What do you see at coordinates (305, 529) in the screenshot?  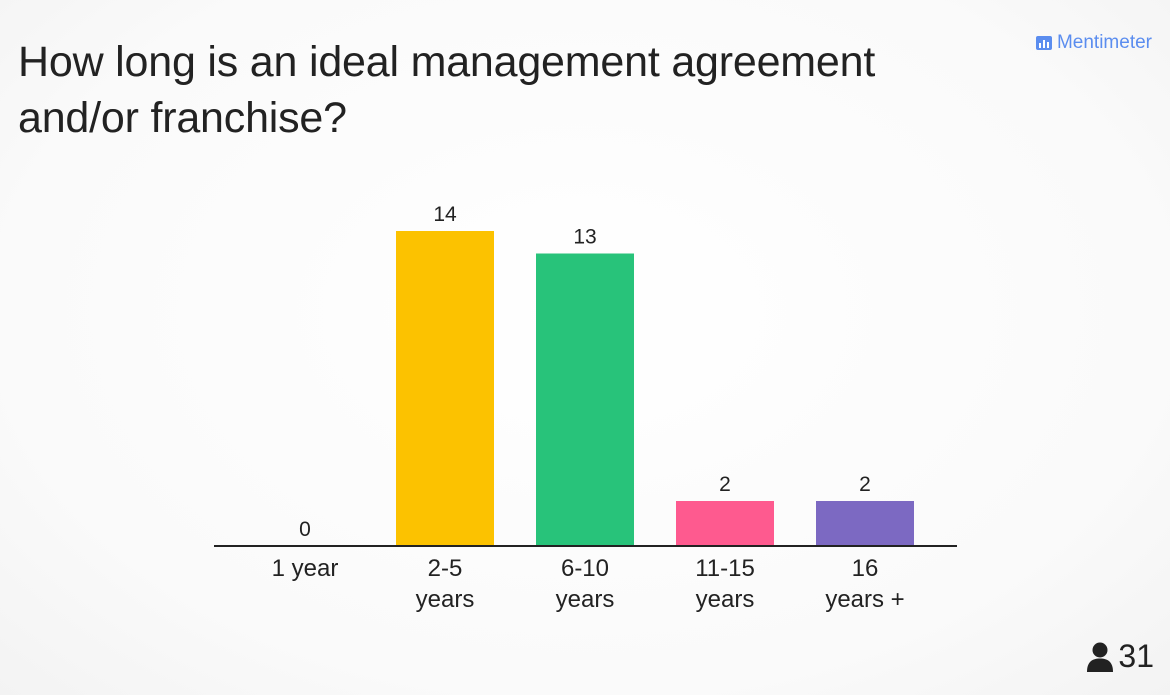 I see `bar-value-label: 0` at bounding box center [305, 529].